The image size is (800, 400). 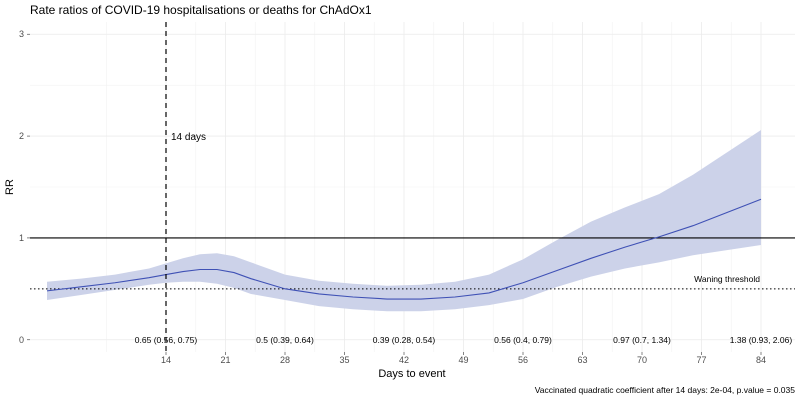 I want to click on x-tick-label: 14, so click(x=166, y=360).